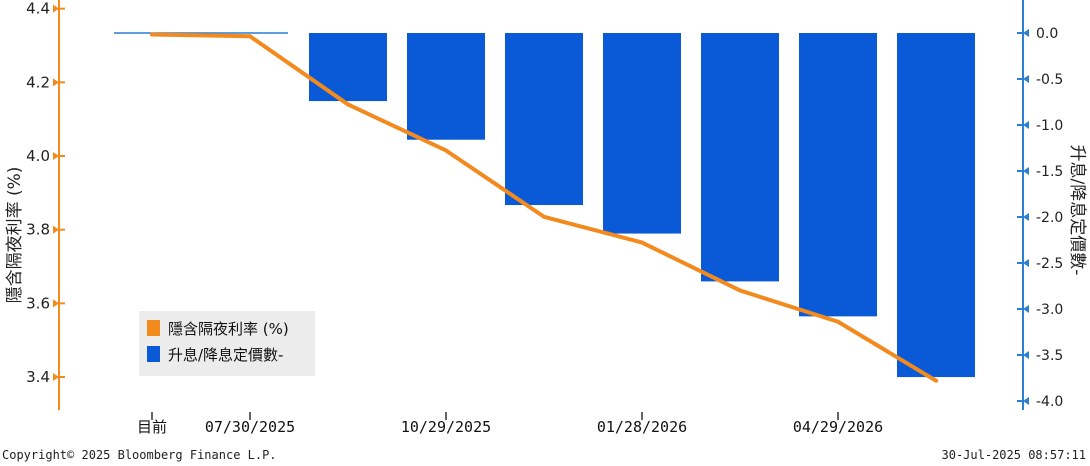 The width and height of the screenshot is (1090, 466). Describe the element at coordinates (1049, 402) in the screenshot. I see `right-tick-label: -4.0` at that location.